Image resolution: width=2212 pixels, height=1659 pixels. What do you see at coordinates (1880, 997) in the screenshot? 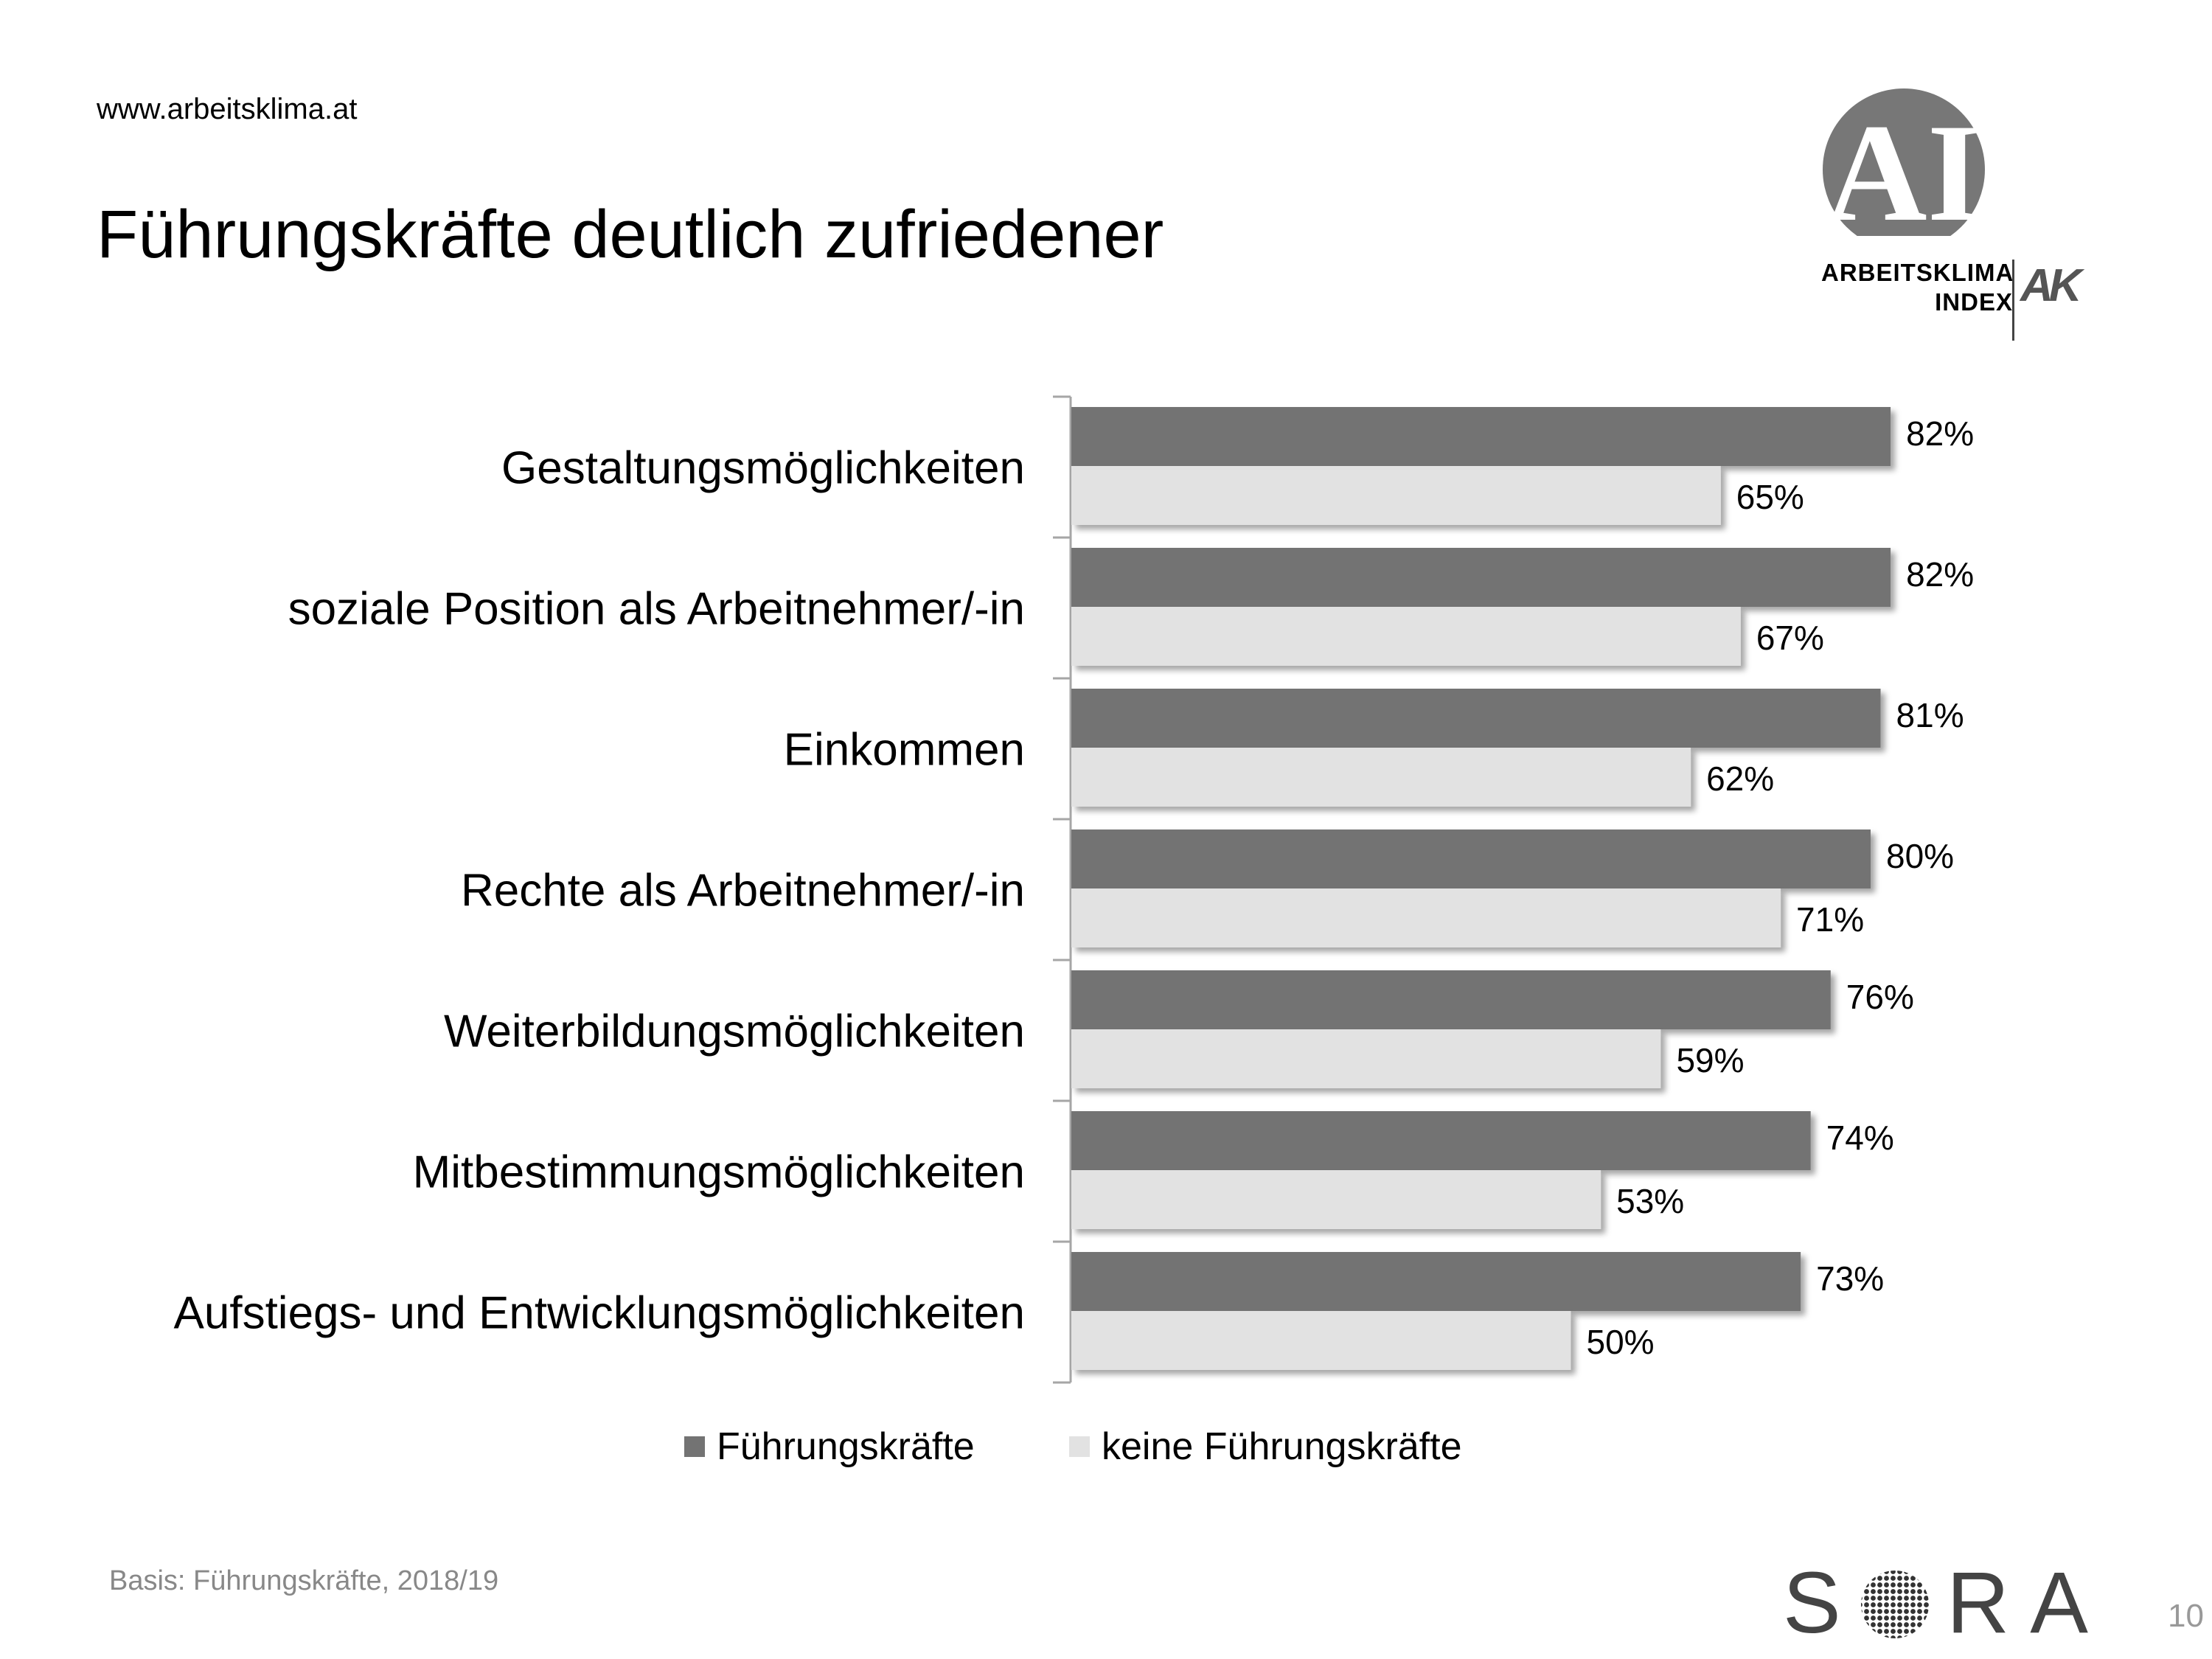
I see `data-label: 76%` at bounding box center [1880, 997].